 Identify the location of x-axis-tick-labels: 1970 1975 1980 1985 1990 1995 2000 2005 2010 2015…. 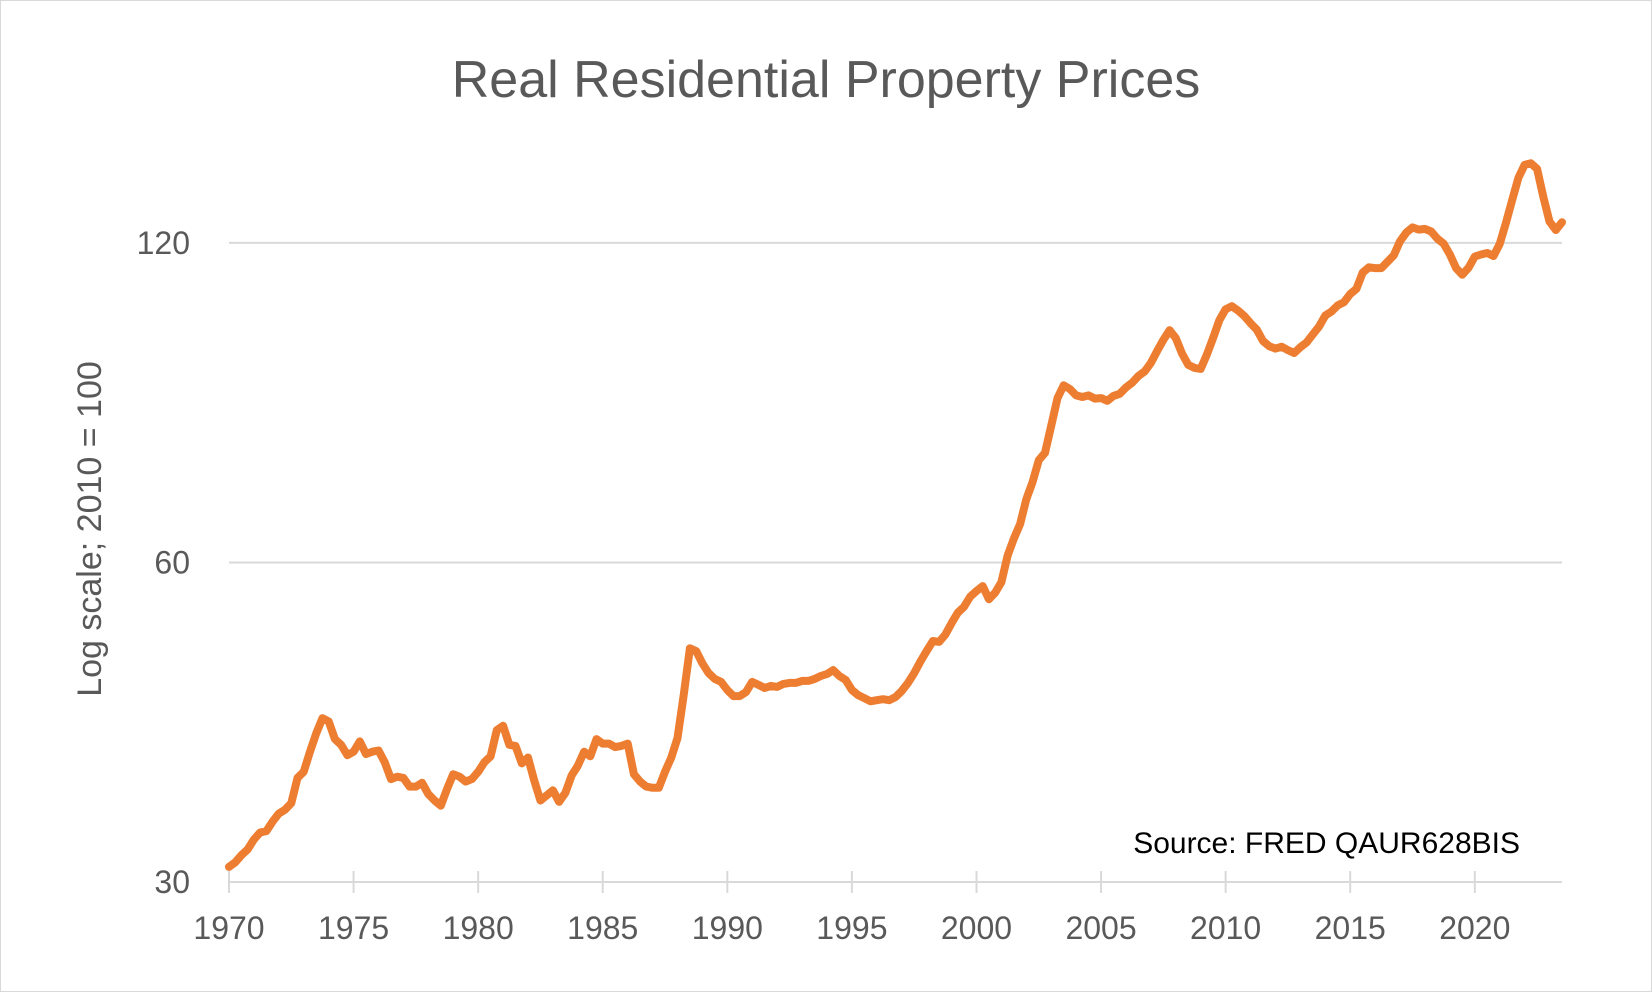
(851, 928).